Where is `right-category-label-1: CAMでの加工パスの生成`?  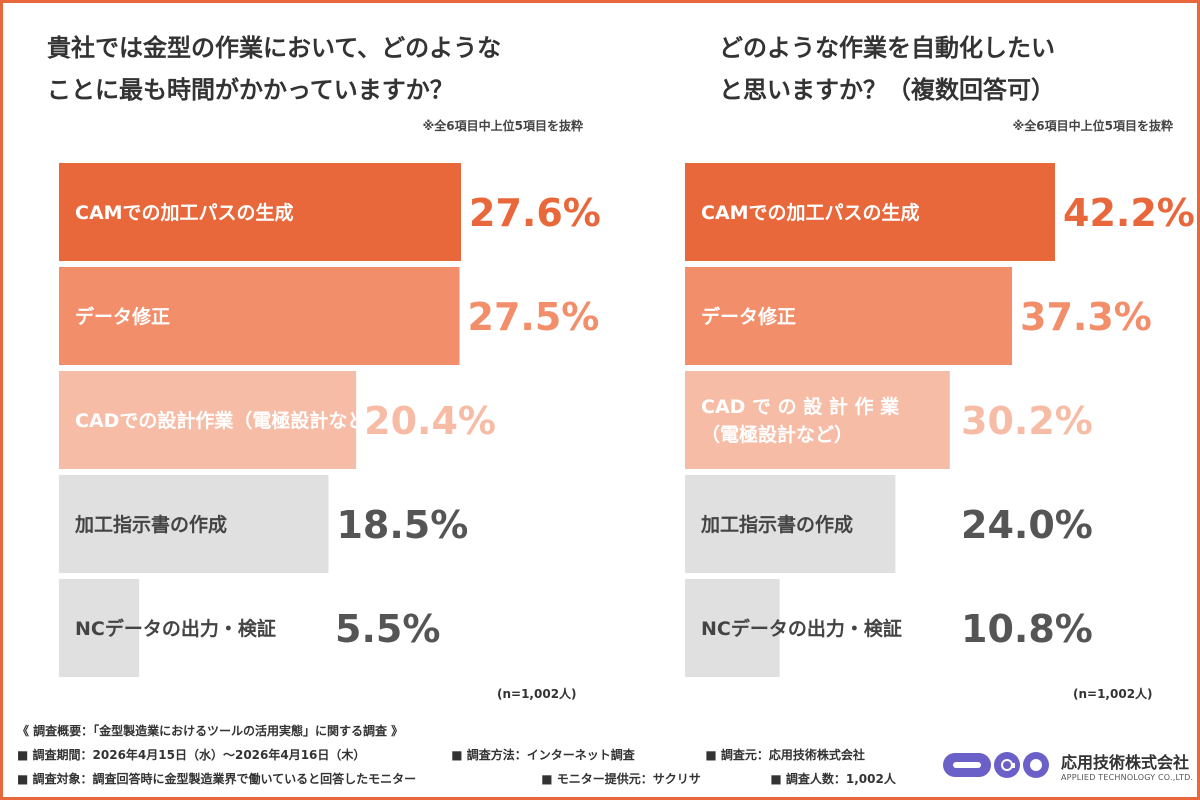
right-category-label-1: CAMでの加工パスの生成 is located at coordinates (810, 212).